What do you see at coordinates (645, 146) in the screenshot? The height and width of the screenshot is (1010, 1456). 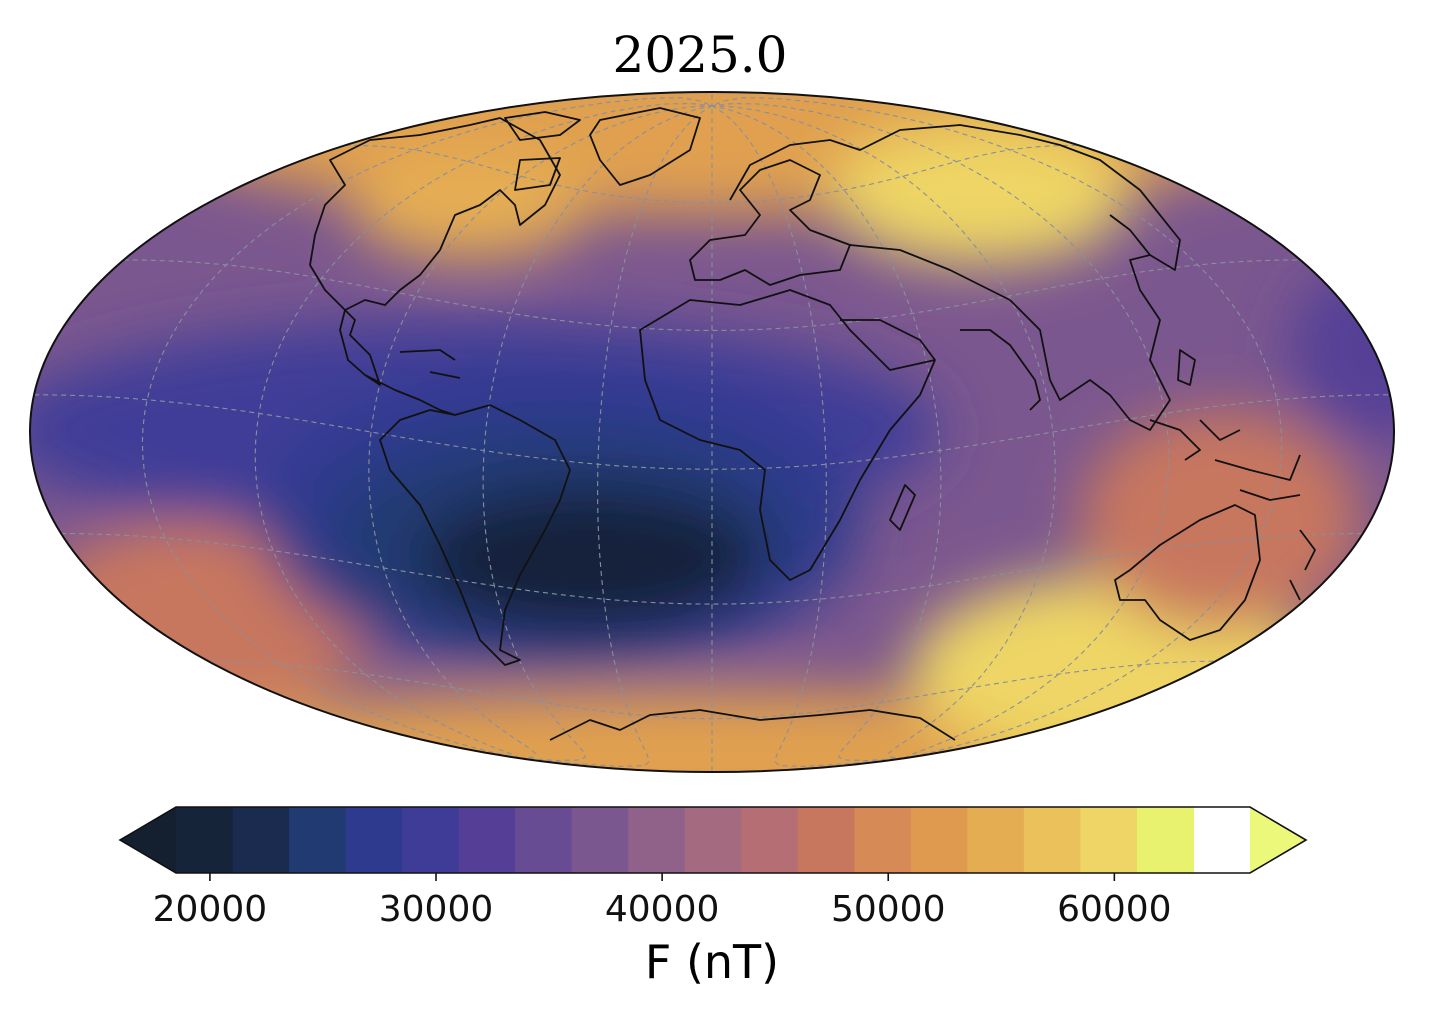 I see `coast-greenland` at bounding box center [645, 146].